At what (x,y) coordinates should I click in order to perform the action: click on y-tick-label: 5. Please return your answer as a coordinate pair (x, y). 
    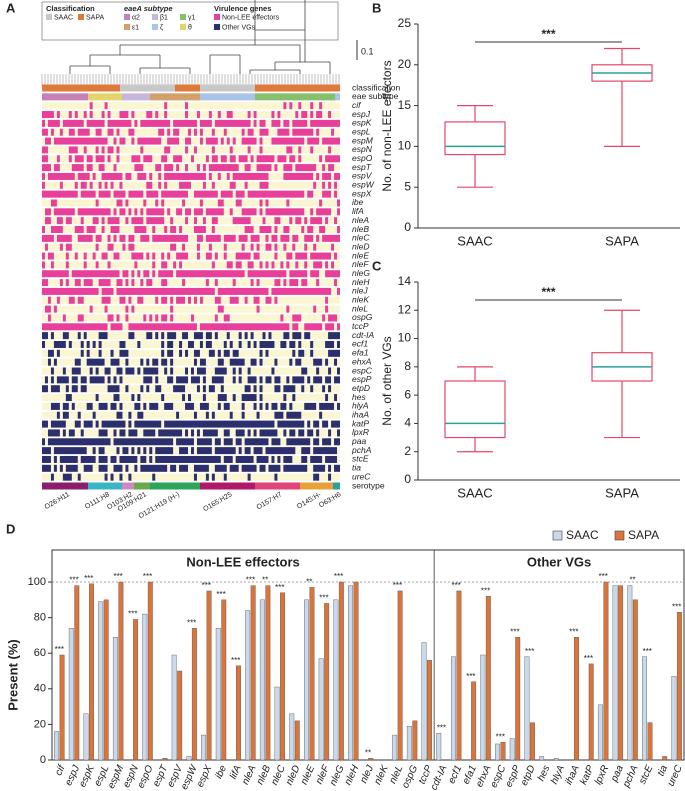
    Looking at the image, I should click on (407, 186).